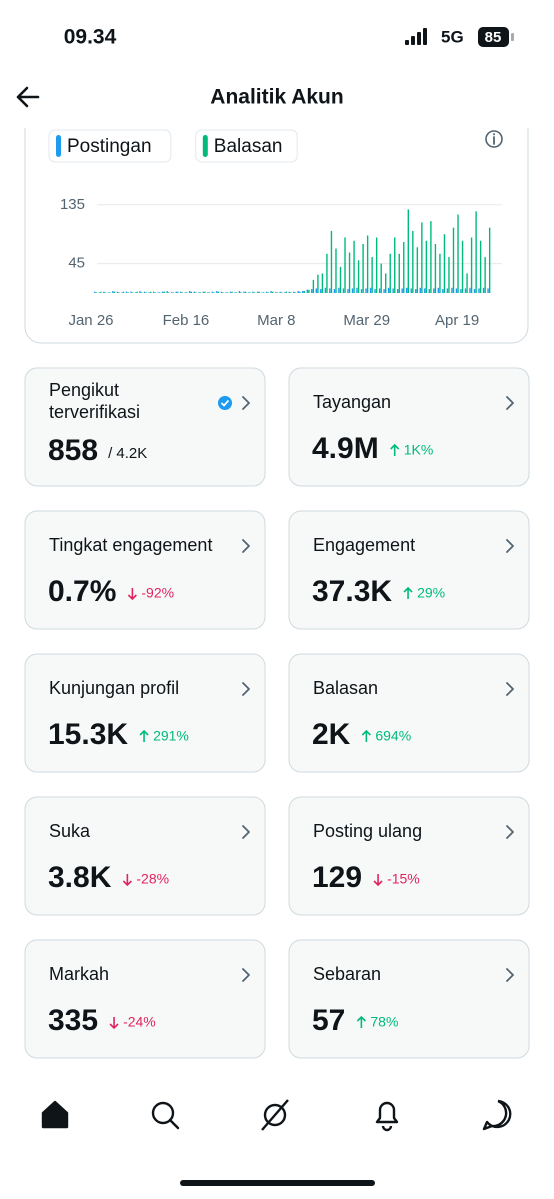 The height and width of the screenshot is (1199, 554). What do you see at coordinates (84, 390) in the screenshot?
I see `card-title-line: Pengikut` at bounding box center [84, 390].